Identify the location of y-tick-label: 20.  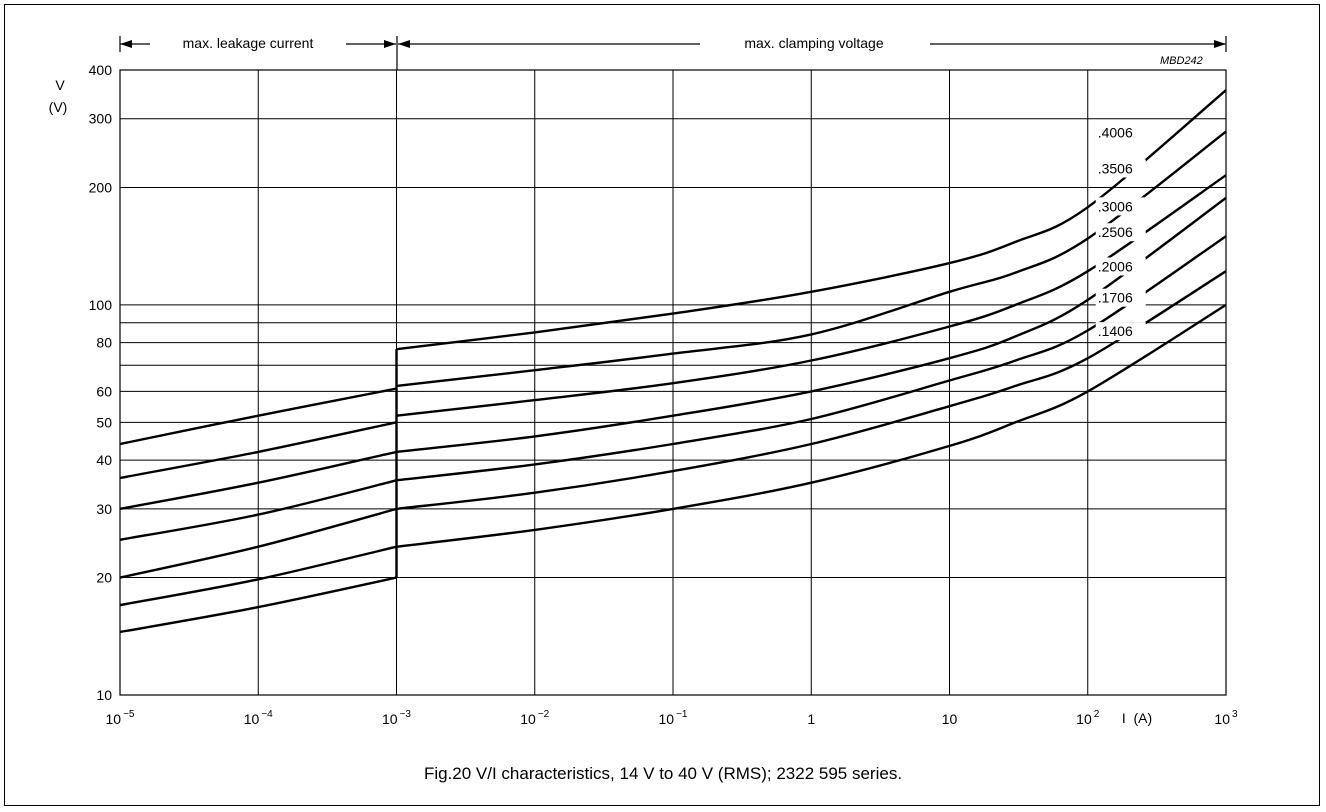
(104, 578).